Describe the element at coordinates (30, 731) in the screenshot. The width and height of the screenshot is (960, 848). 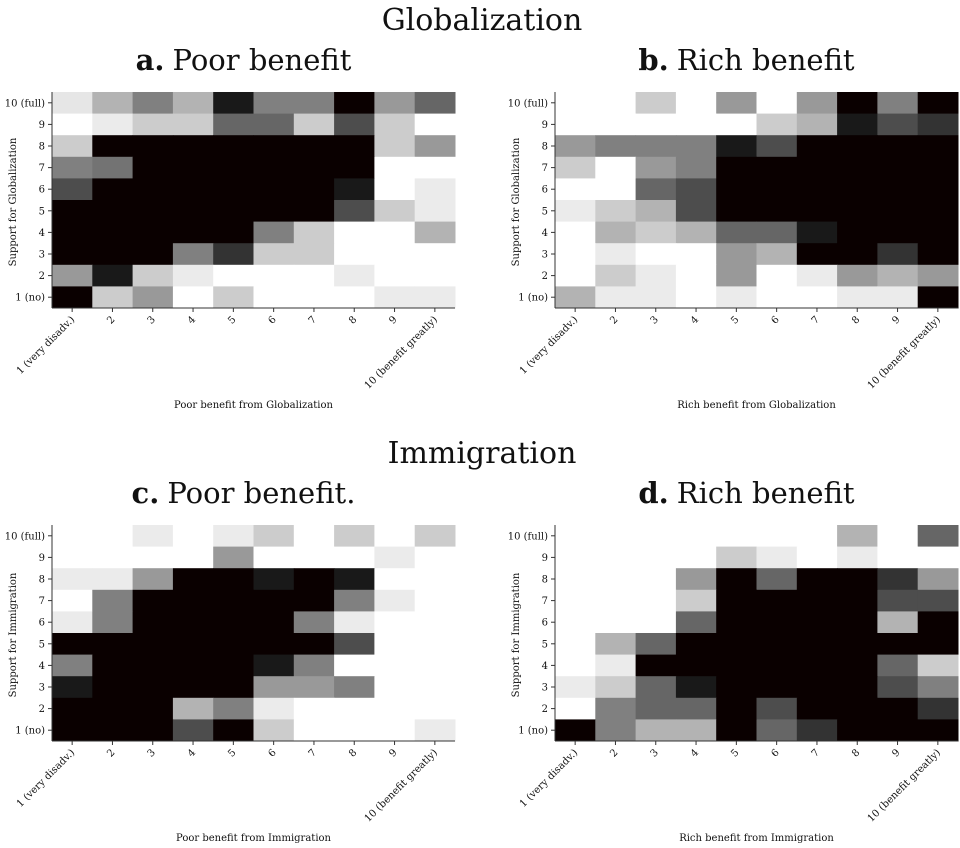
I see `y-tick-label: 1 (no)` at that location.